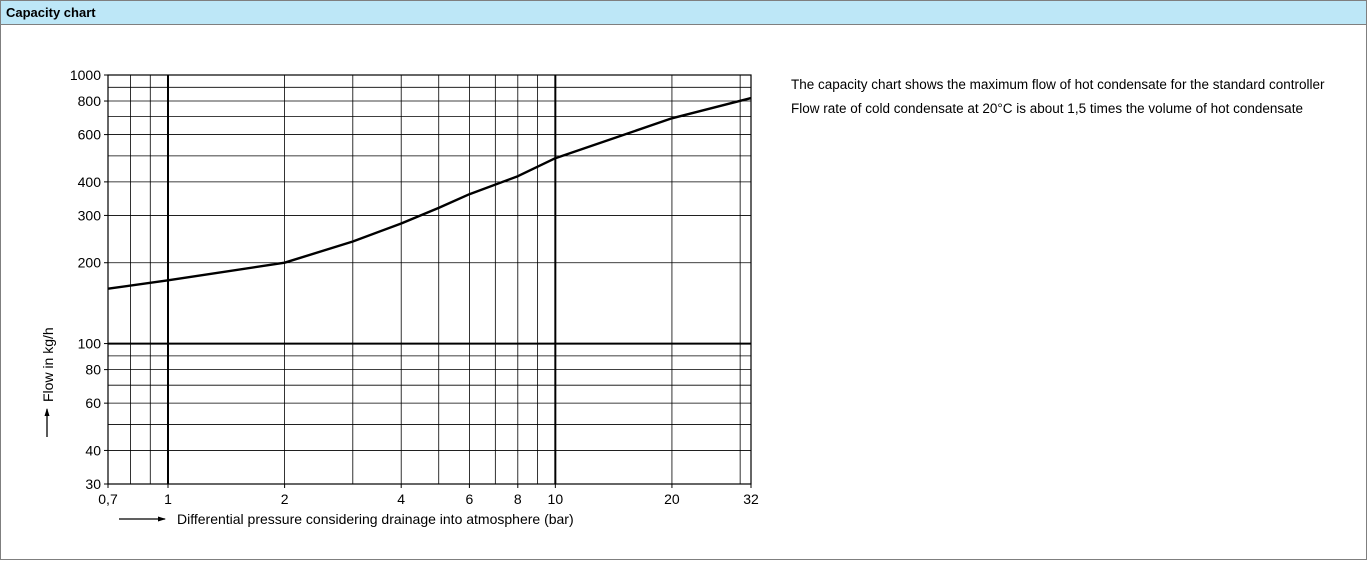 This screenshot has height=562, width=1370. What do you see at coordinates (285, 499) in the screenshot?
I see `x-tick-label: 2` at bounding box center [285, 499].